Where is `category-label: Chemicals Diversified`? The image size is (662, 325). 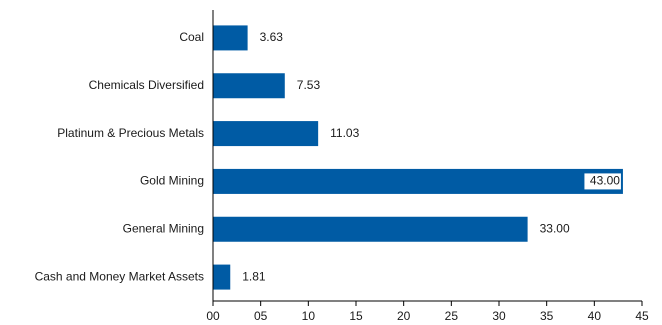 category-label: Chemicals Diversified is located at coordinates (146, 85).